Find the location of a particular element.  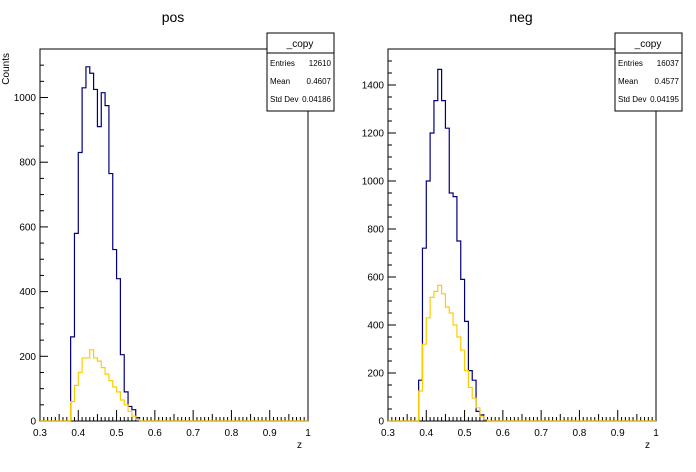

neg-x-tick-label: 0.6 is located at coordinates (503, 433).